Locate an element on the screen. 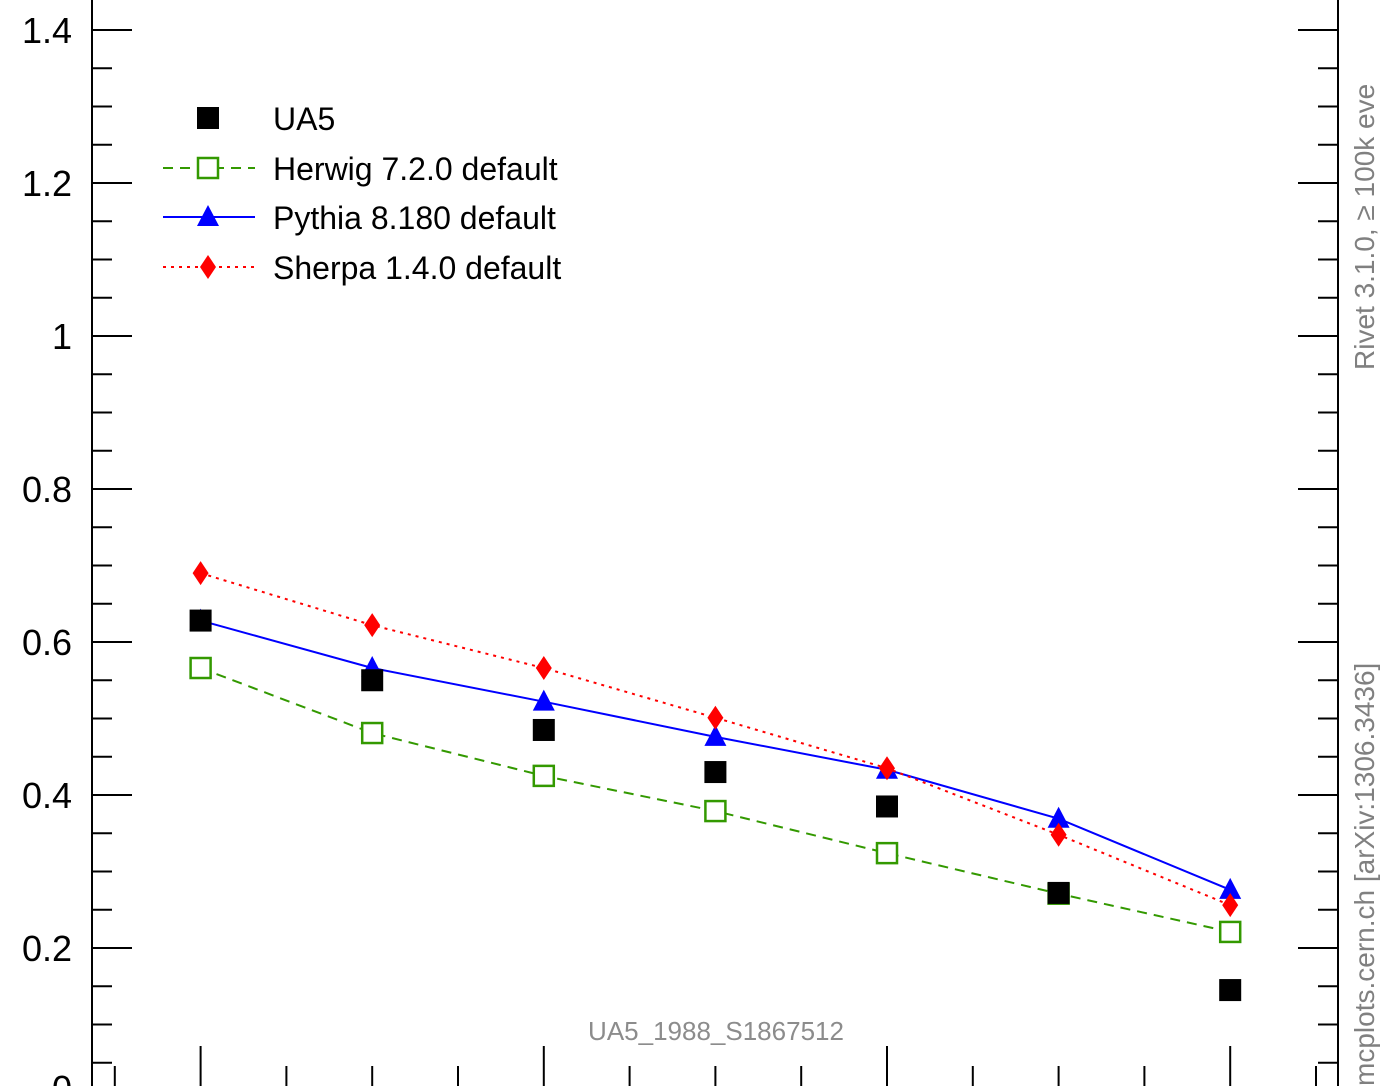 The image size is (1380, 1086). legend-entry-sherpa-1-4-0-default: Sherpa 1.4.0 default is located at coordinates (362, 268).